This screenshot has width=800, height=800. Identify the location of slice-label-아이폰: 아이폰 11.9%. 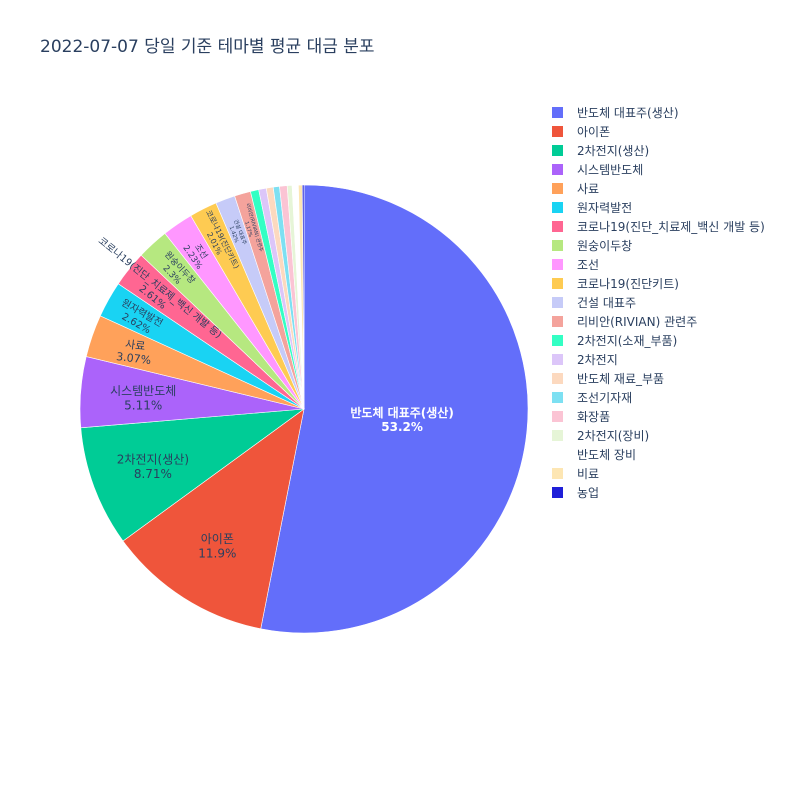
(217, 546).